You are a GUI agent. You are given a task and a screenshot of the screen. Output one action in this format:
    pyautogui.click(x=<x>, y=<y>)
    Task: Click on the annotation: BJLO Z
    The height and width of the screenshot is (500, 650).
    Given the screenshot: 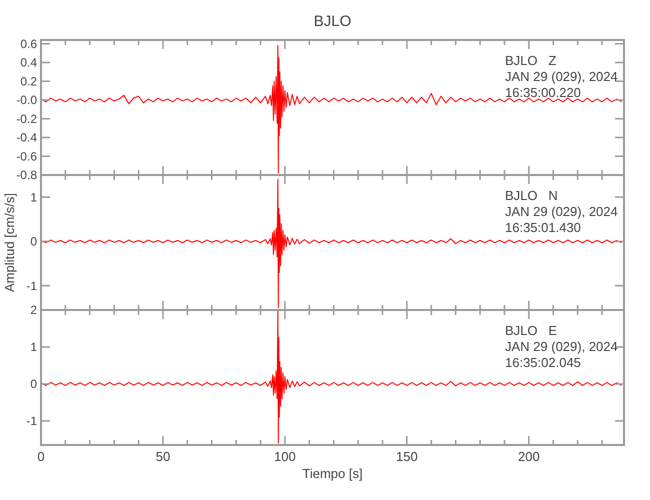 What is the action you would take?
    pyautogui.click(x=530, y=60)
    